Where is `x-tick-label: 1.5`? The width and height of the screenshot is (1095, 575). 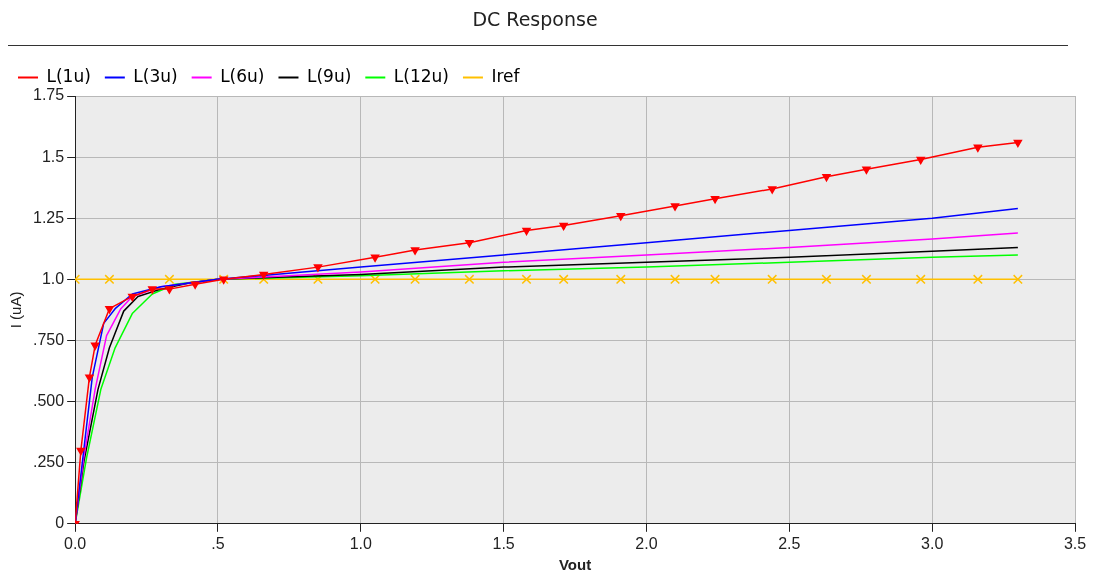 x-tick-label: 1.5 is located at coordinates (503, 543).